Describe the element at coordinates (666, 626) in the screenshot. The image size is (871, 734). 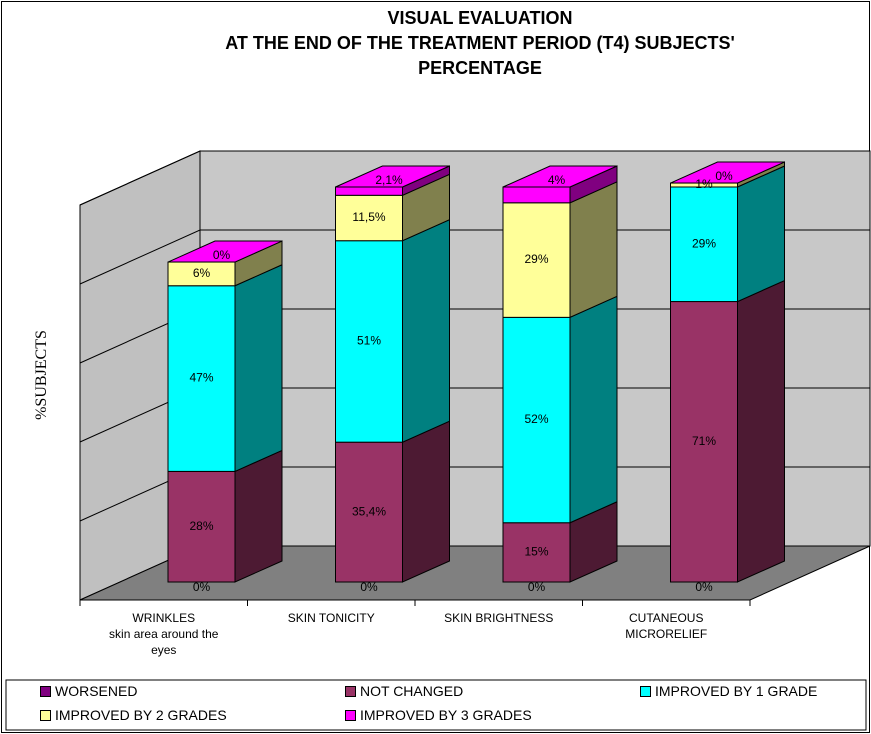
I see `x-tick-label: CUTANEOUS MICRORELIEF` at that location.